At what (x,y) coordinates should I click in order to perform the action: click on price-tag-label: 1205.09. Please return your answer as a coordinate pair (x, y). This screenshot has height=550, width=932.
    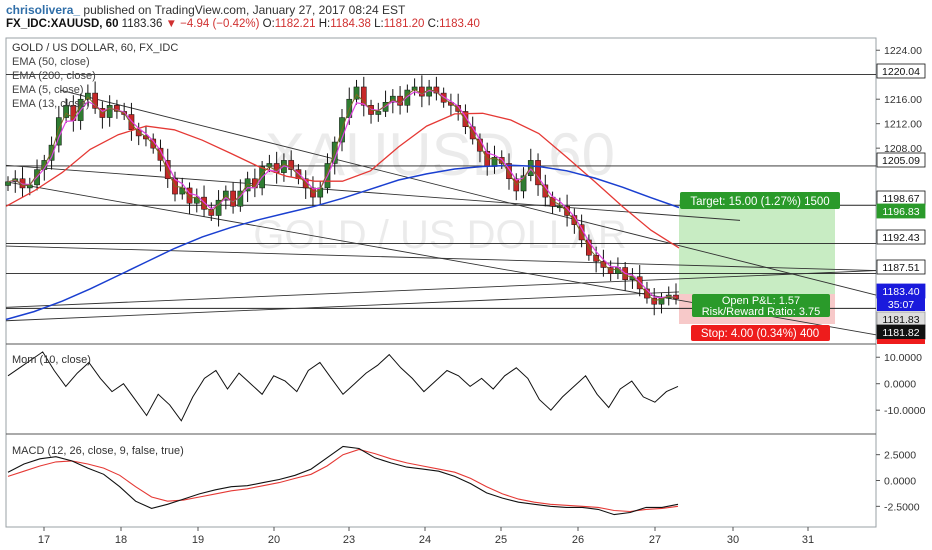
    Looking at the image, I should click on (901, 161).